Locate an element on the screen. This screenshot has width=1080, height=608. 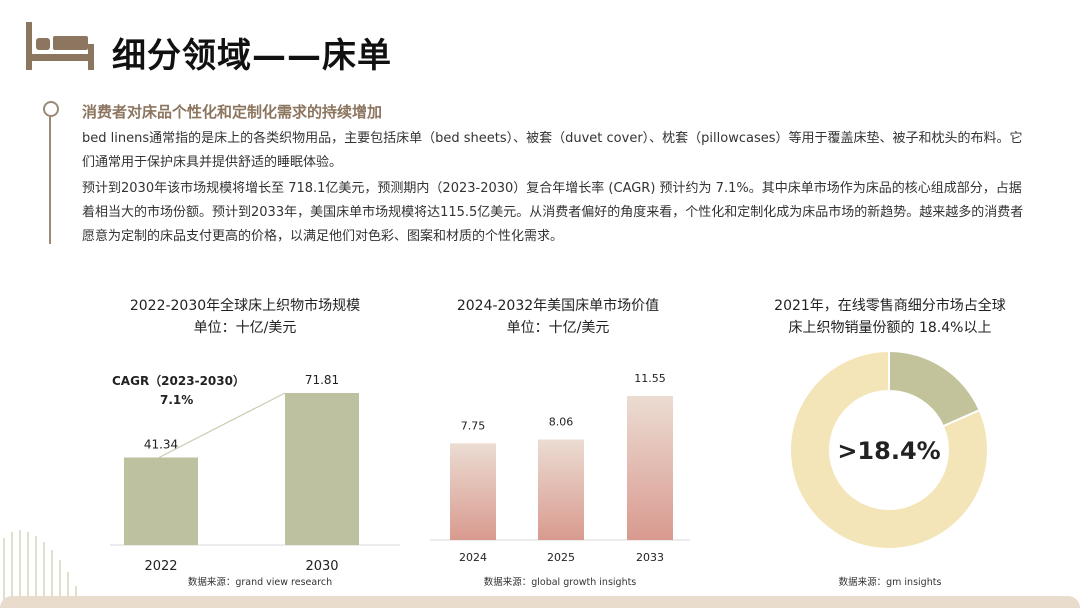
chart2-title-line1: 2024-2032年美国床单市场价值 is located at coordinates (558, 306).